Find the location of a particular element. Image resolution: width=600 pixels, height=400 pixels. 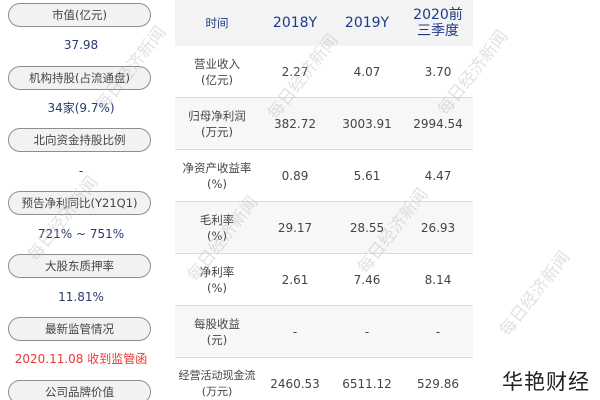

table-cell: 5.61 is located at coordinates (367, 176).